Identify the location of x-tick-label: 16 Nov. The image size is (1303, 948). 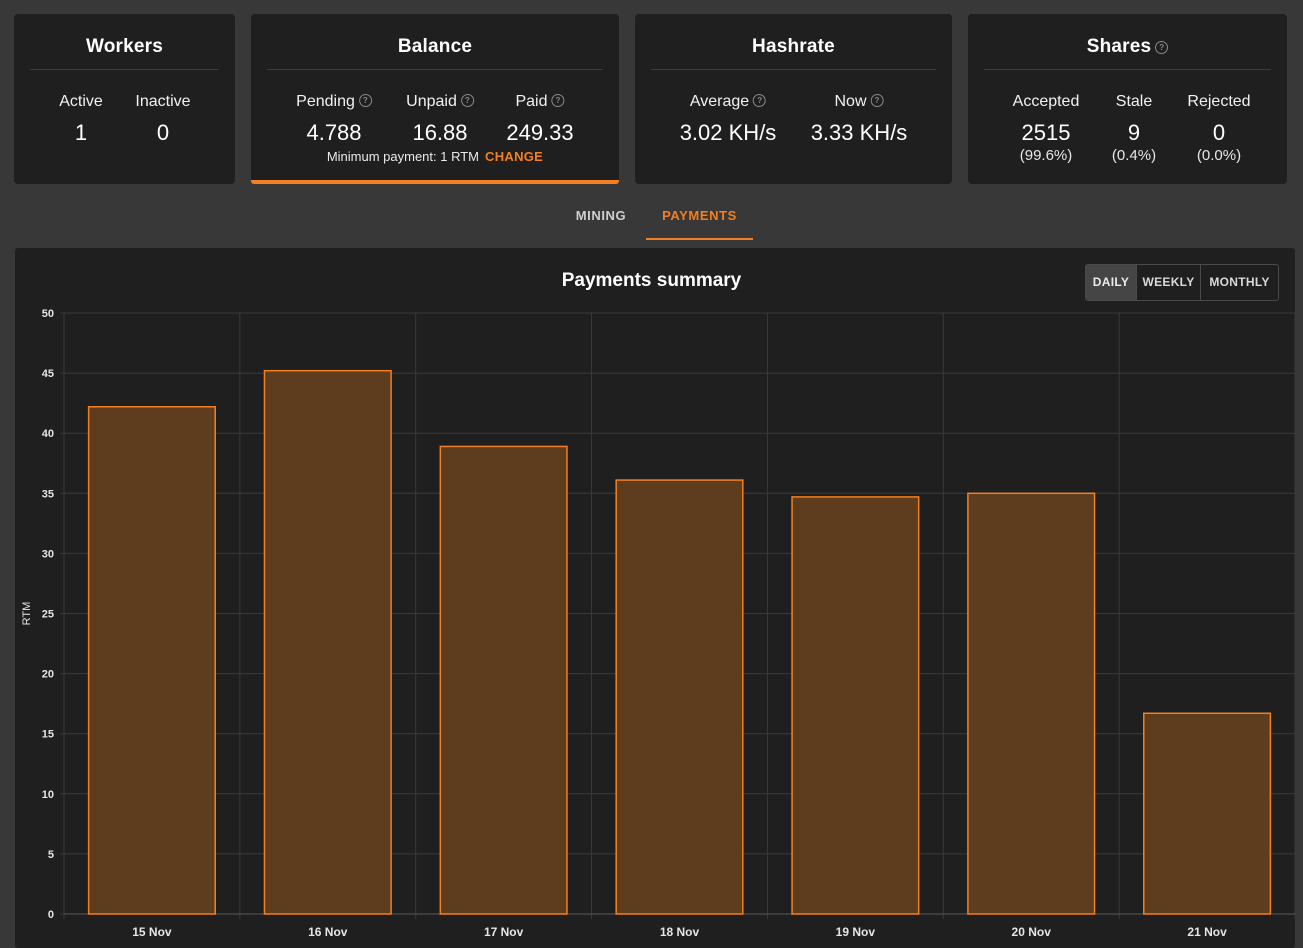
(328, 932).